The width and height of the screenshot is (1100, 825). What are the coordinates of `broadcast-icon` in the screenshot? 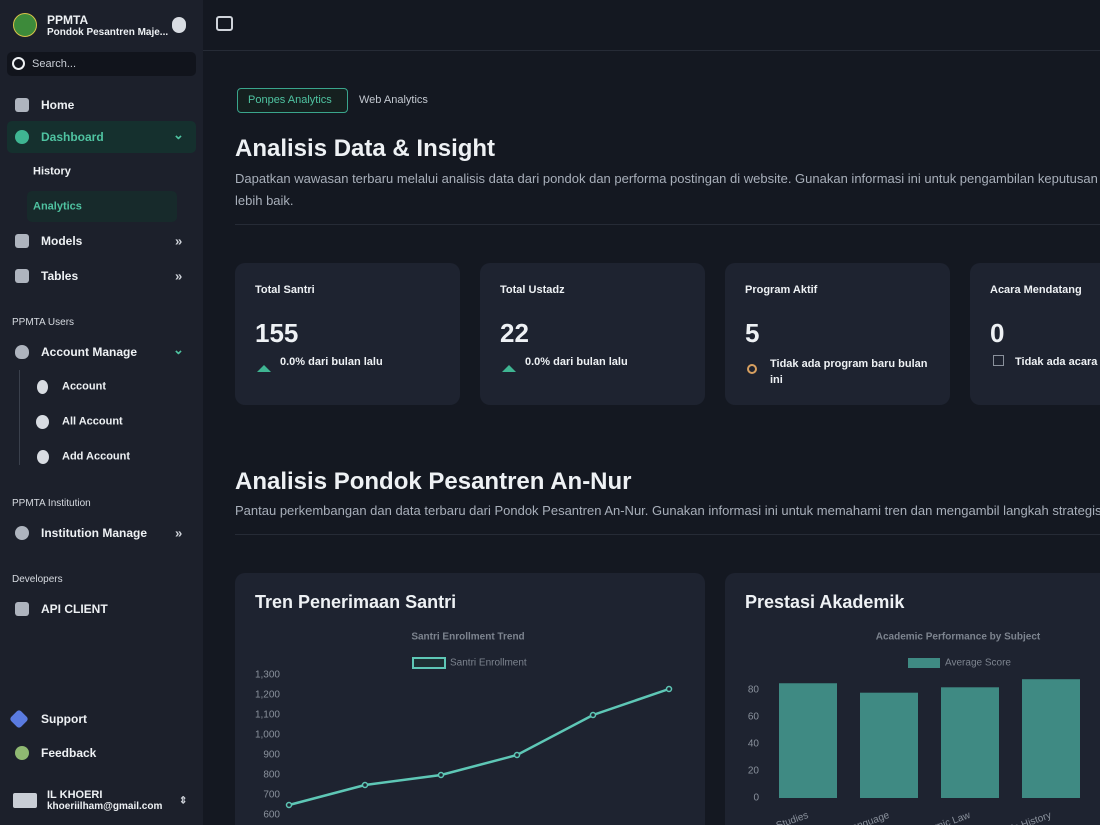 It's located at (752, 369).